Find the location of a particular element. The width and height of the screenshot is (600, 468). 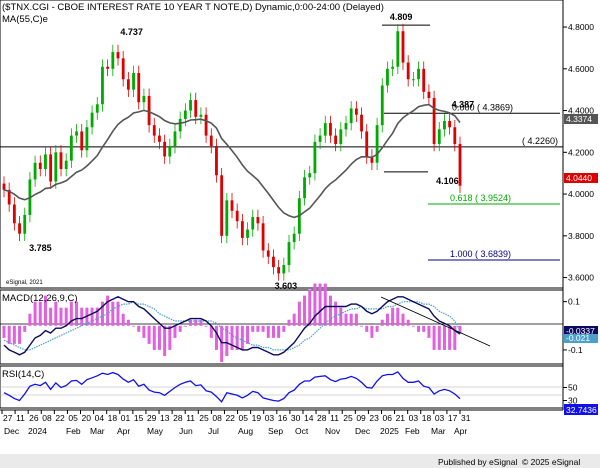

rsi-axis-label: 30 is located at coordinates (573, 401).